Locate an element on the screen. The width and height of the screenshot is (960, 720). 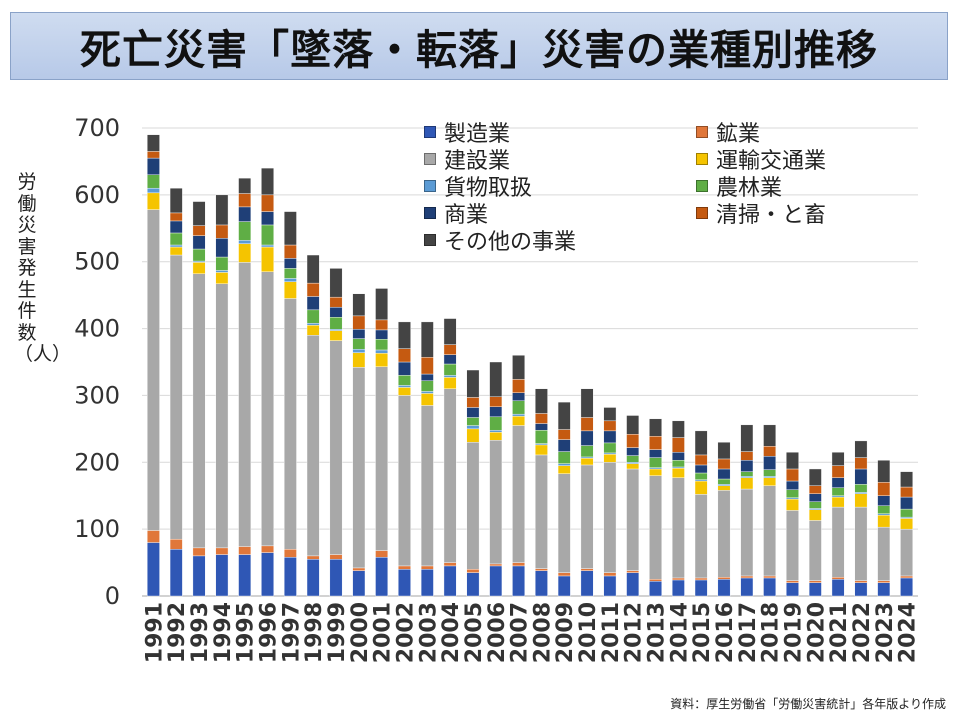
y-tick-label: 400 is located at coordinates (97, 329).